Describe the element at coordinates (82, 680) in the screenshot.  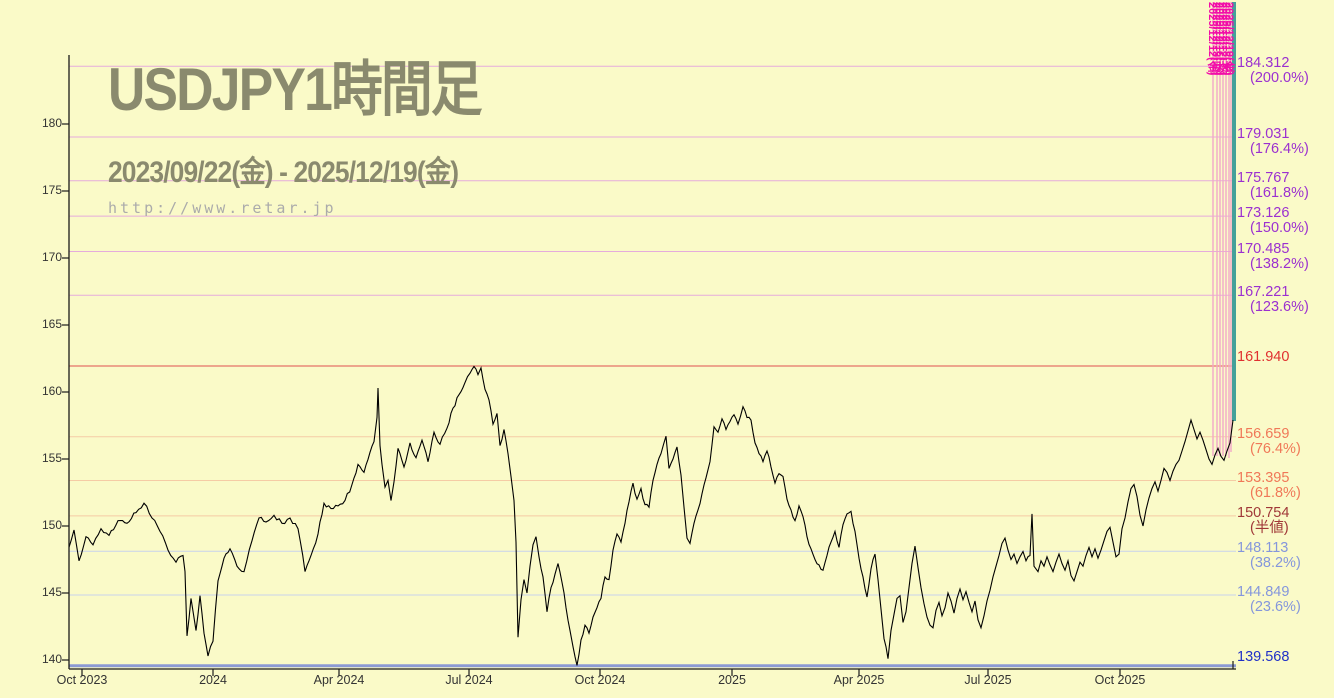
I see `x-axis-tick-label: Oct 2023` at that location.